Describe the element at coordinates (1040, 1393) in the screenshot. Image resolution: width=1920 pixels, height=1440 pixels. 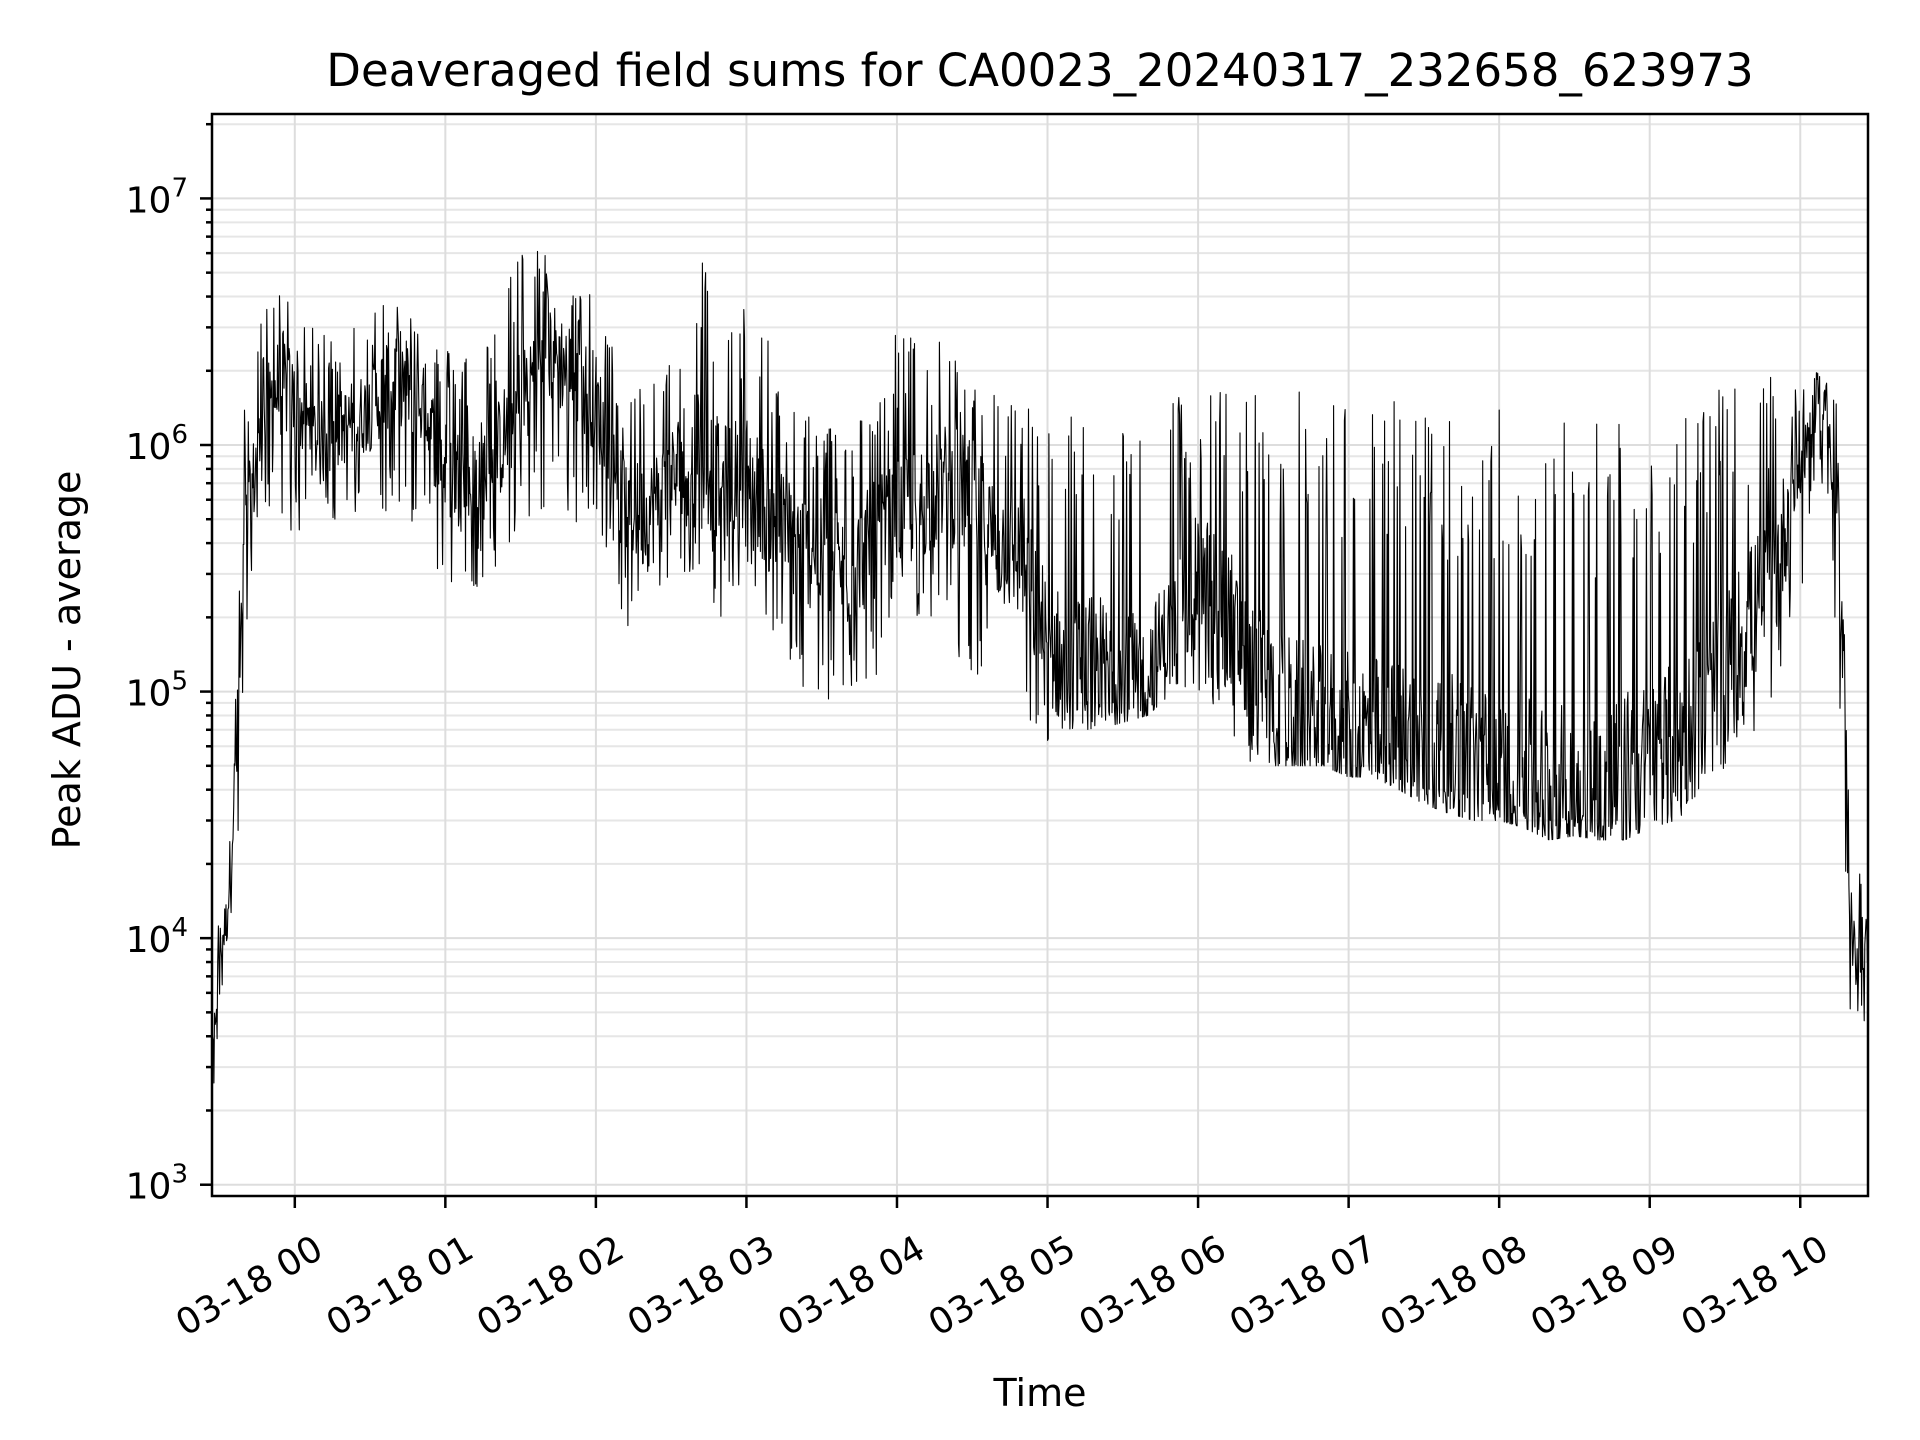
I see `x-axis-label: Time` at that location.